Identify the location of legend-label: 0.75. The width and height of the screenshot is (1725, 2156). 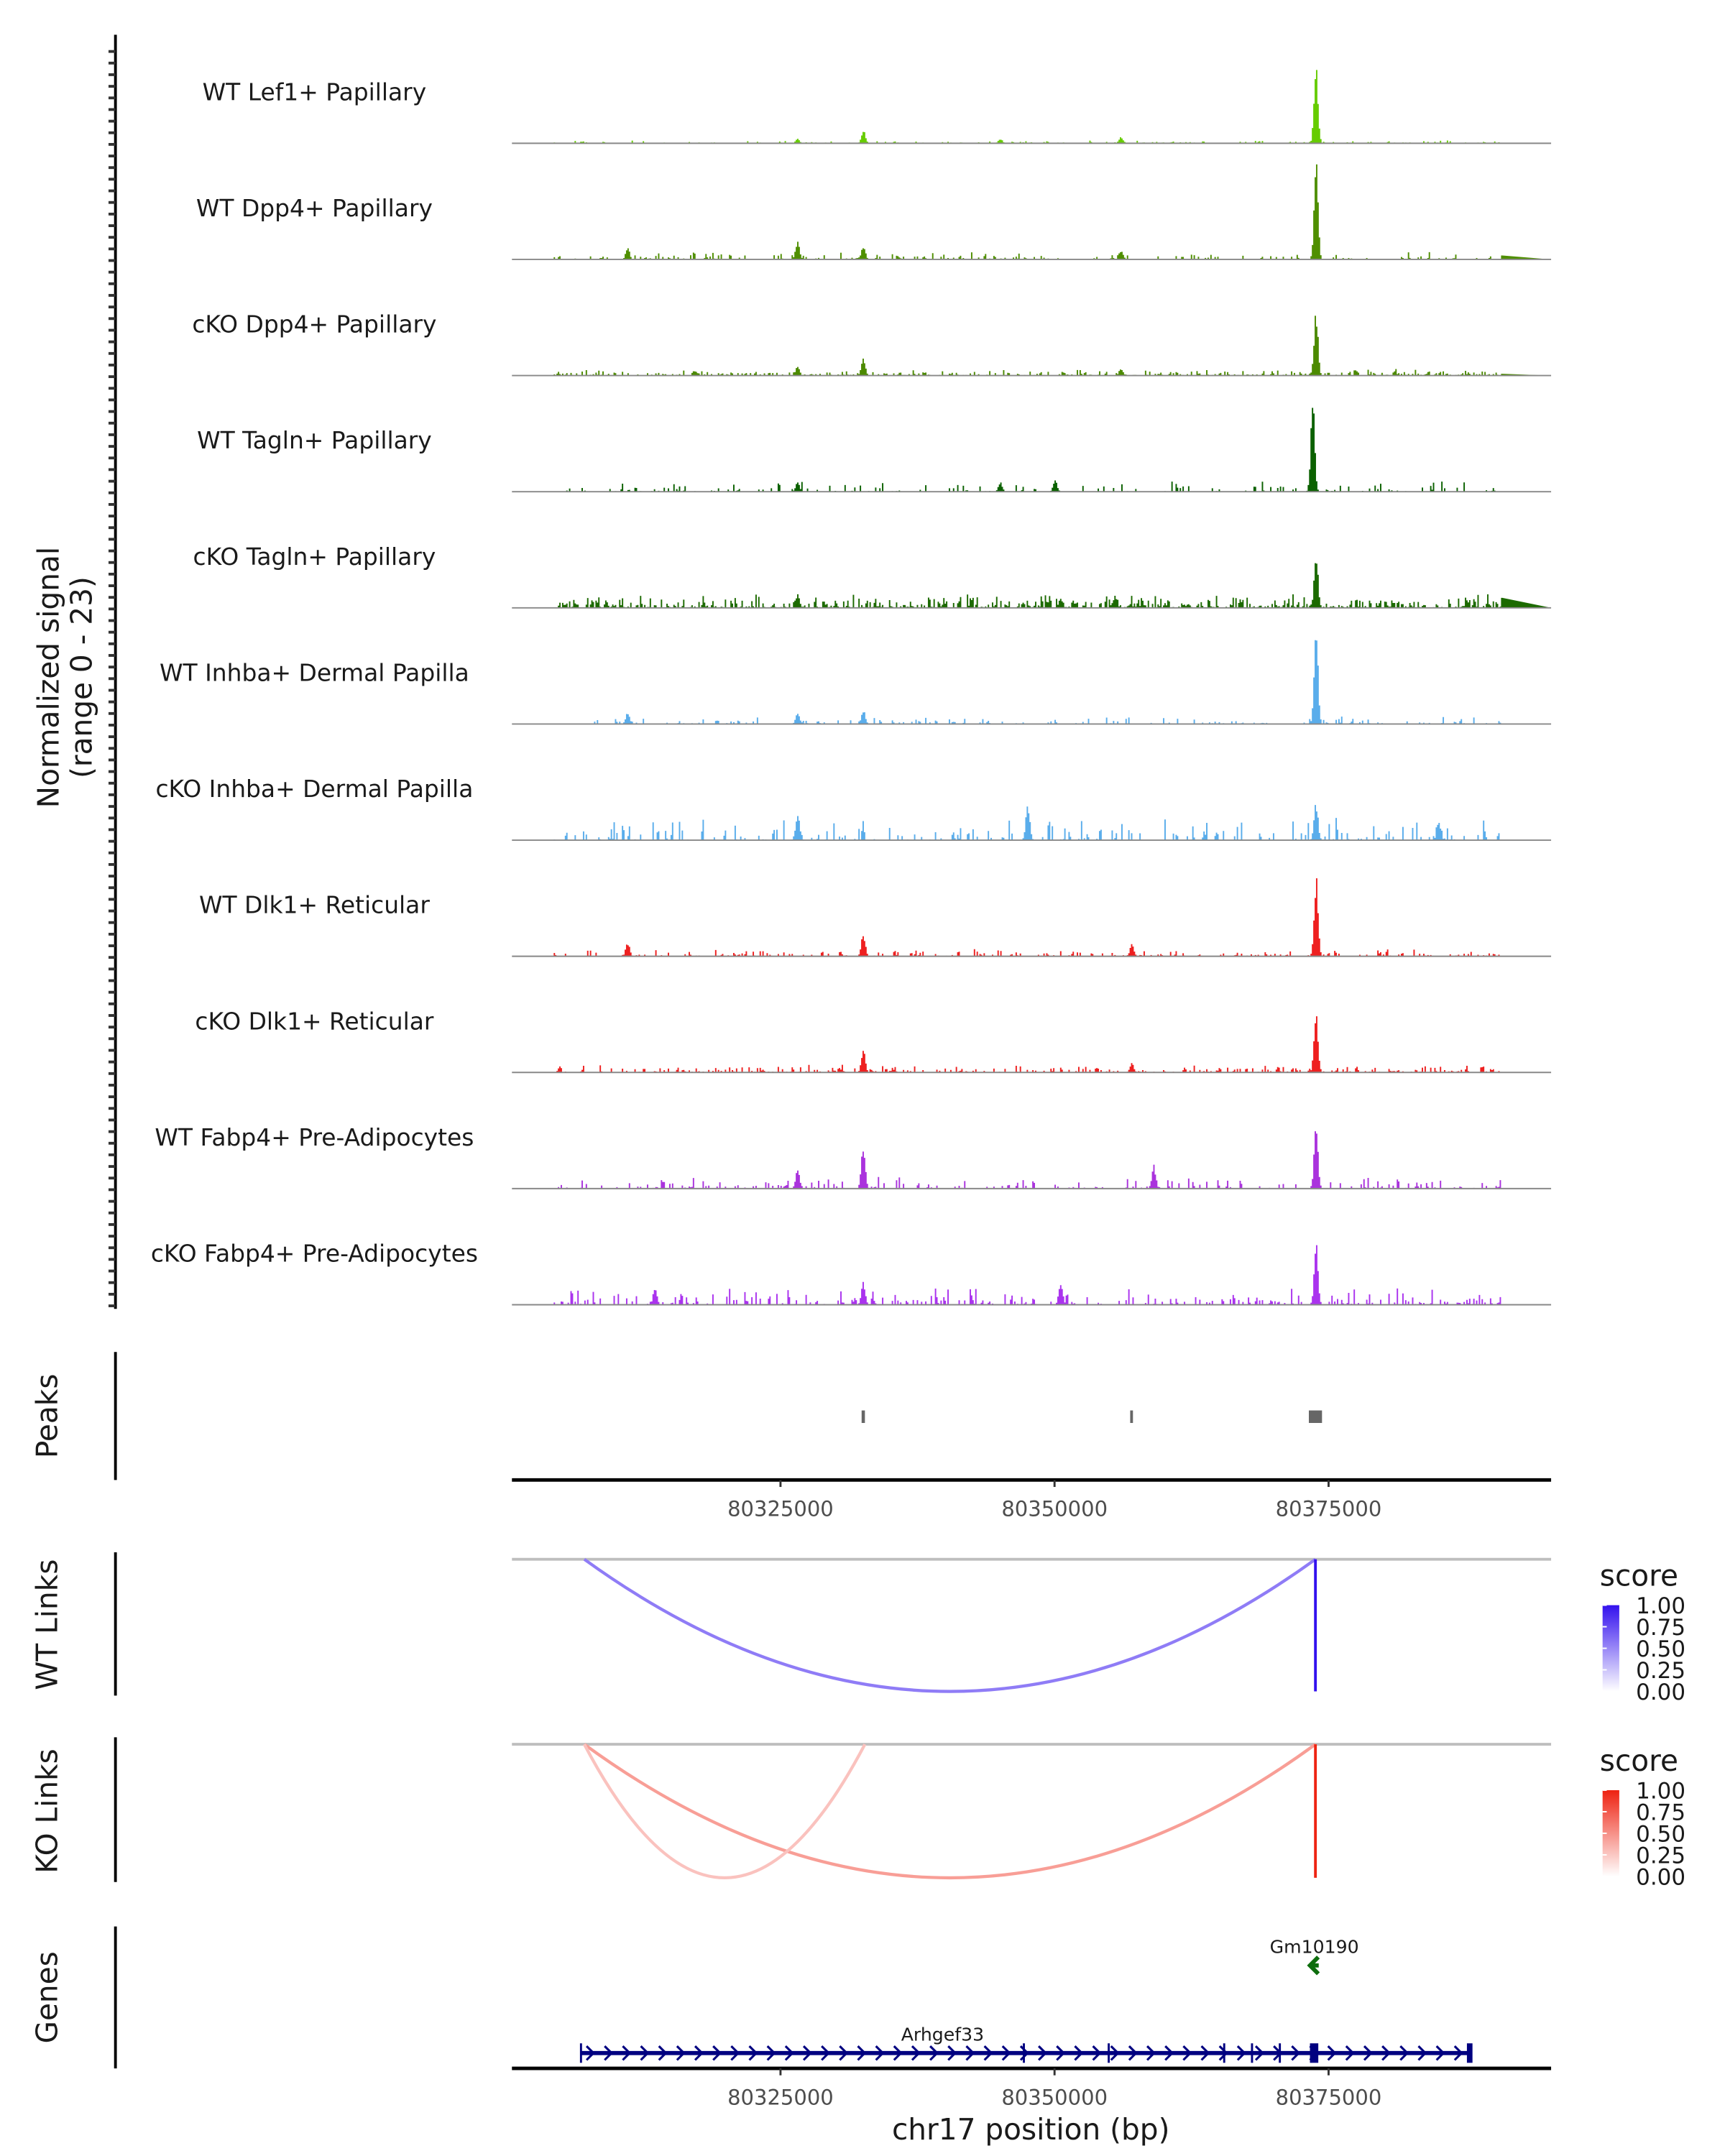
(1660, 1813).